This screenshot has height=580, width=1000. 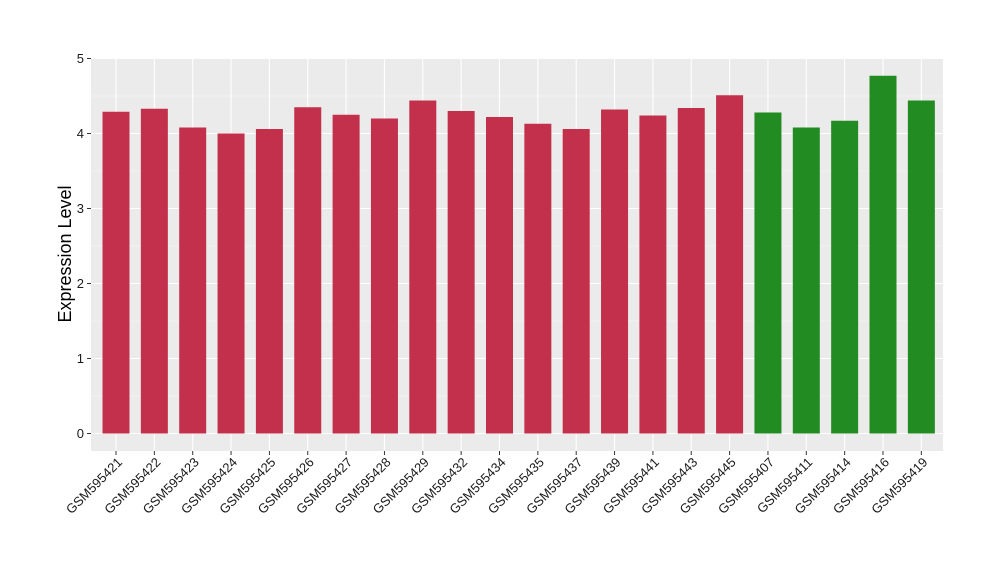 I want to click on bar-GSM595439, so click(x=615, y=271).